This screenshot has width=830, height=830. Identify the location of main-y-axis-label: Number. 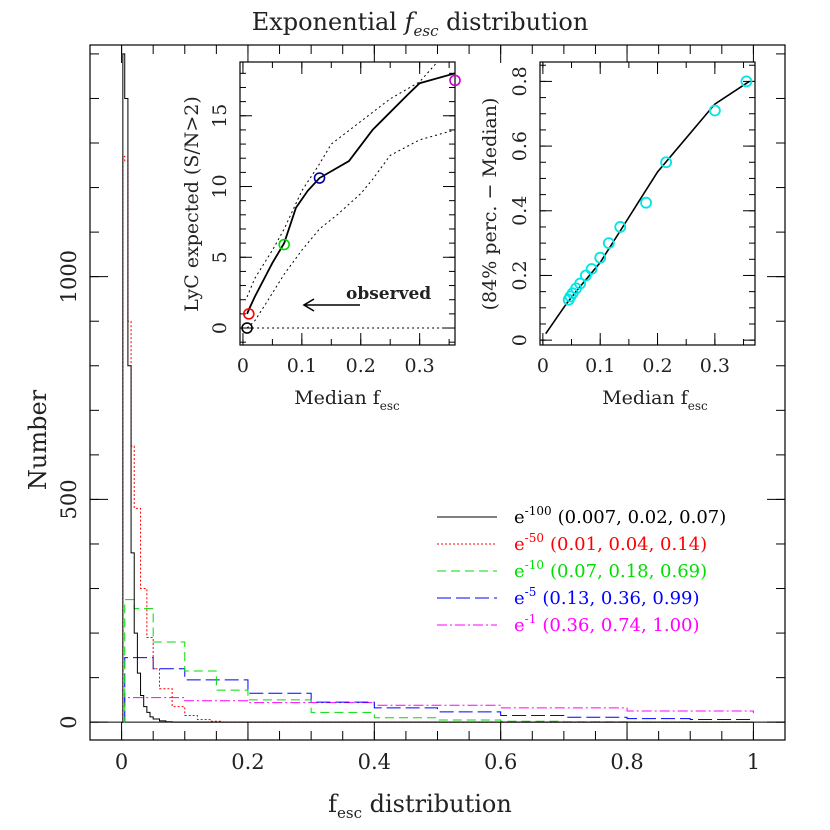
(38, 439).